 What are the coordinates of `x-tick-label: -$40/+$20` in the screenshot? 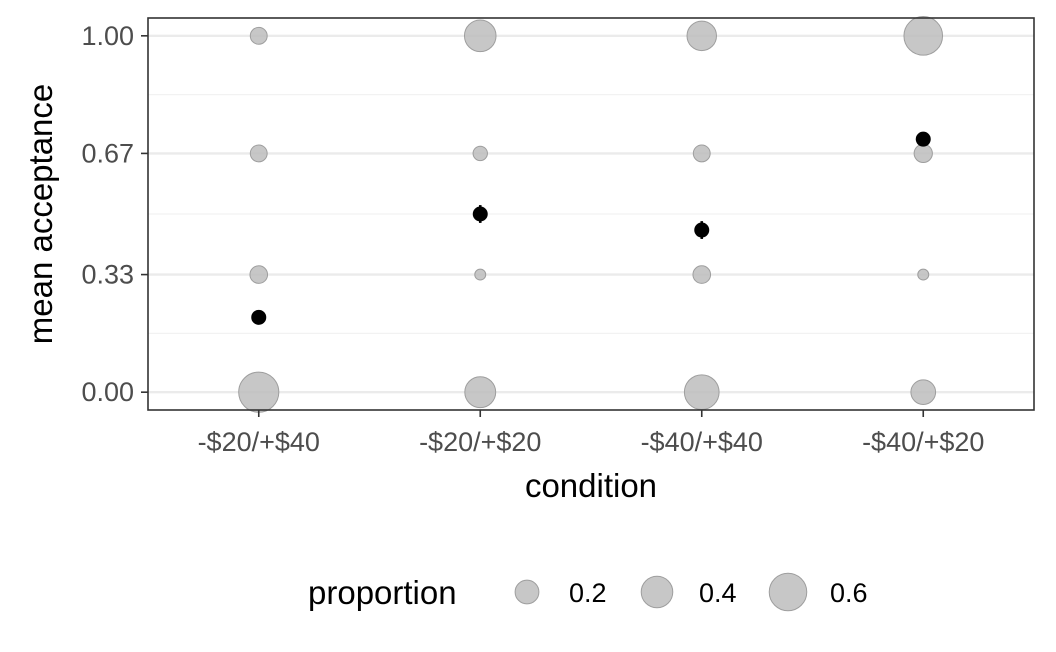 It's located at (923, 442).